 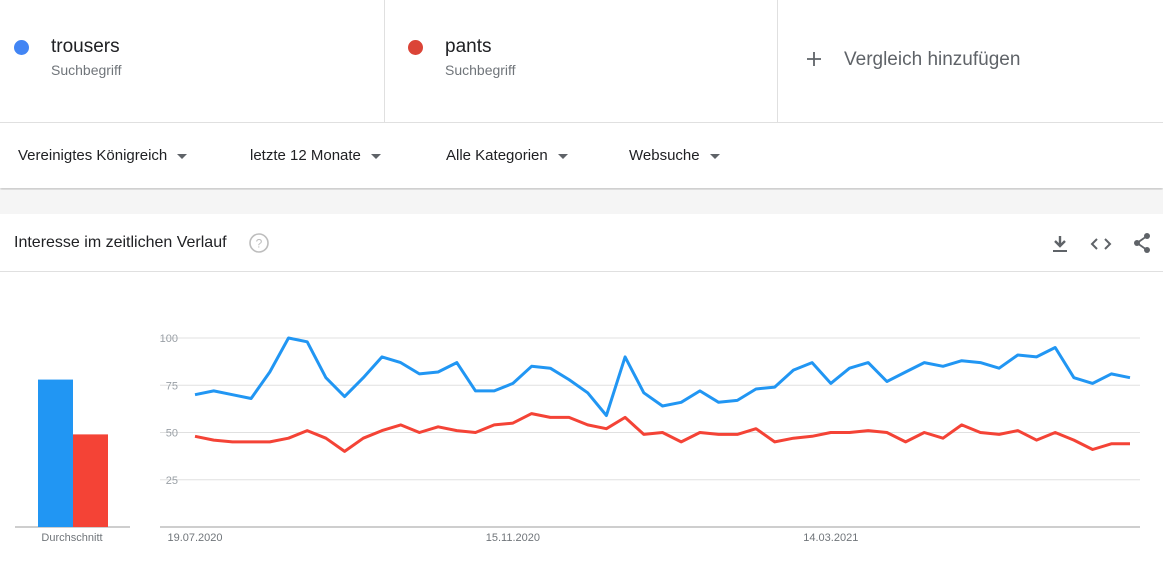 What do you see at coordinates (1142, 243) in the screenshot?
I see `share-icon` at bounding box center [1142, 243].